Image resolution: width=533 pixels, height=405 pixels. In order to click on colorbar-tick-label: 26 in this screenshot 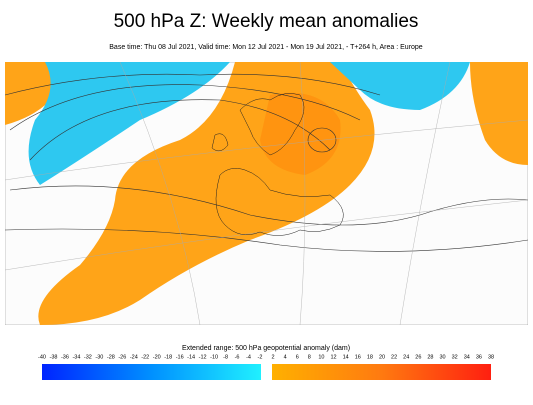, I will do `click(418, 357)`.